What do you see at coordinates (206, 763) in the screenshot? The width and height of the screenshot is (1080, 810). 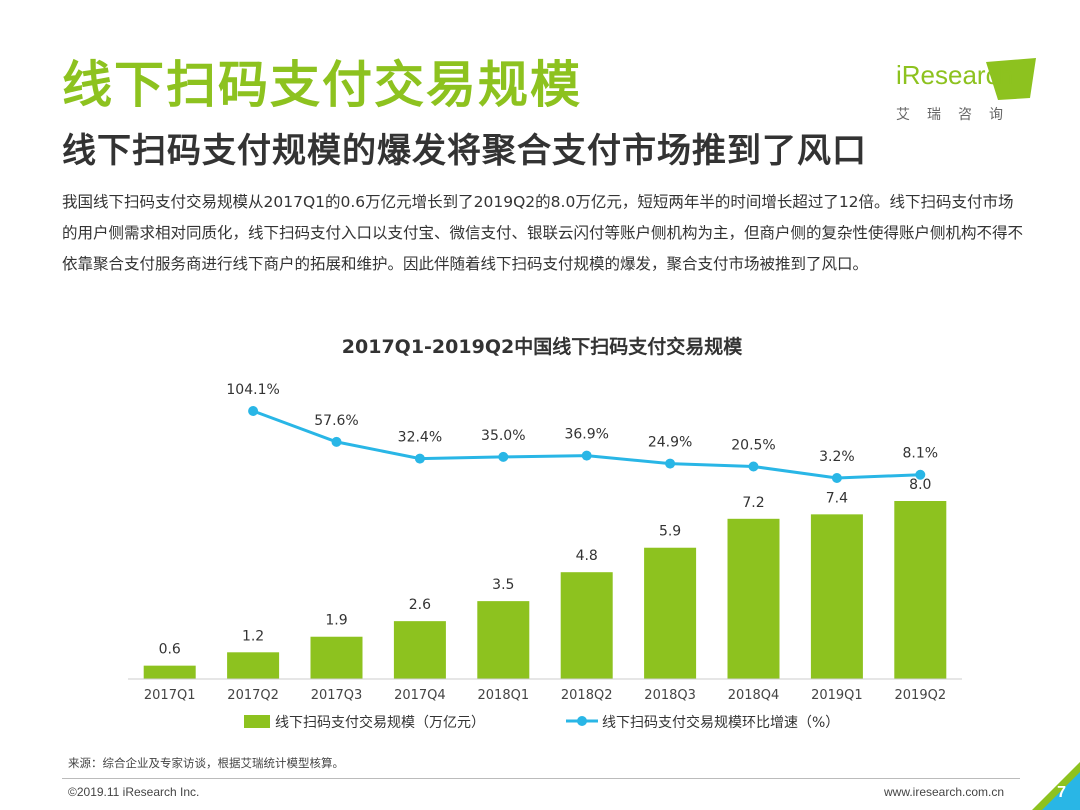 I see `source-note: 来源：综合企业及专家访谈，根据艾瑞统计模型核算。` at bounding box center [206, 763].